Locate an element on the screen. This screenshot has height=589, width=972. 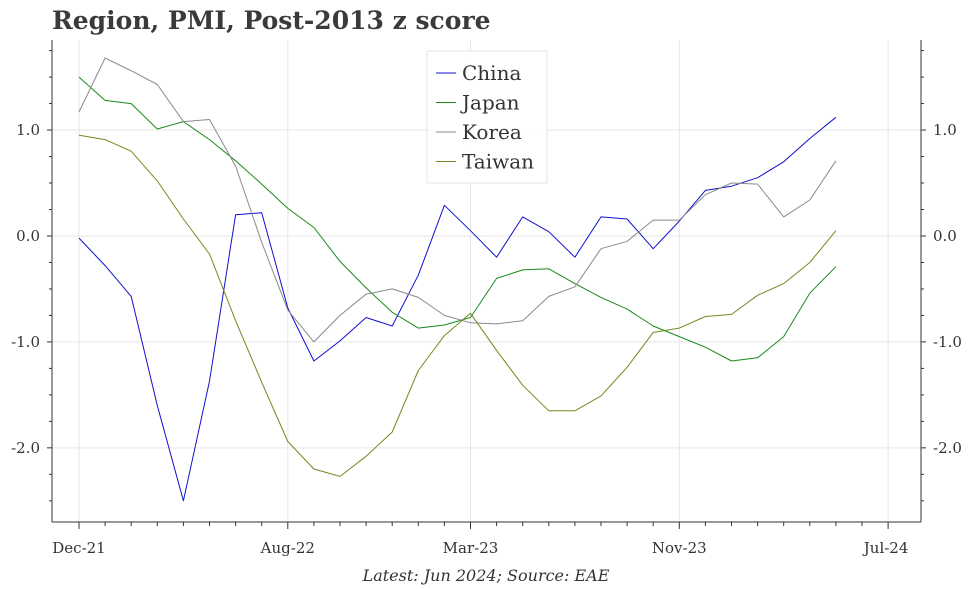
y-tick-label-left: 1.0 is located at coordinates (28, 130).